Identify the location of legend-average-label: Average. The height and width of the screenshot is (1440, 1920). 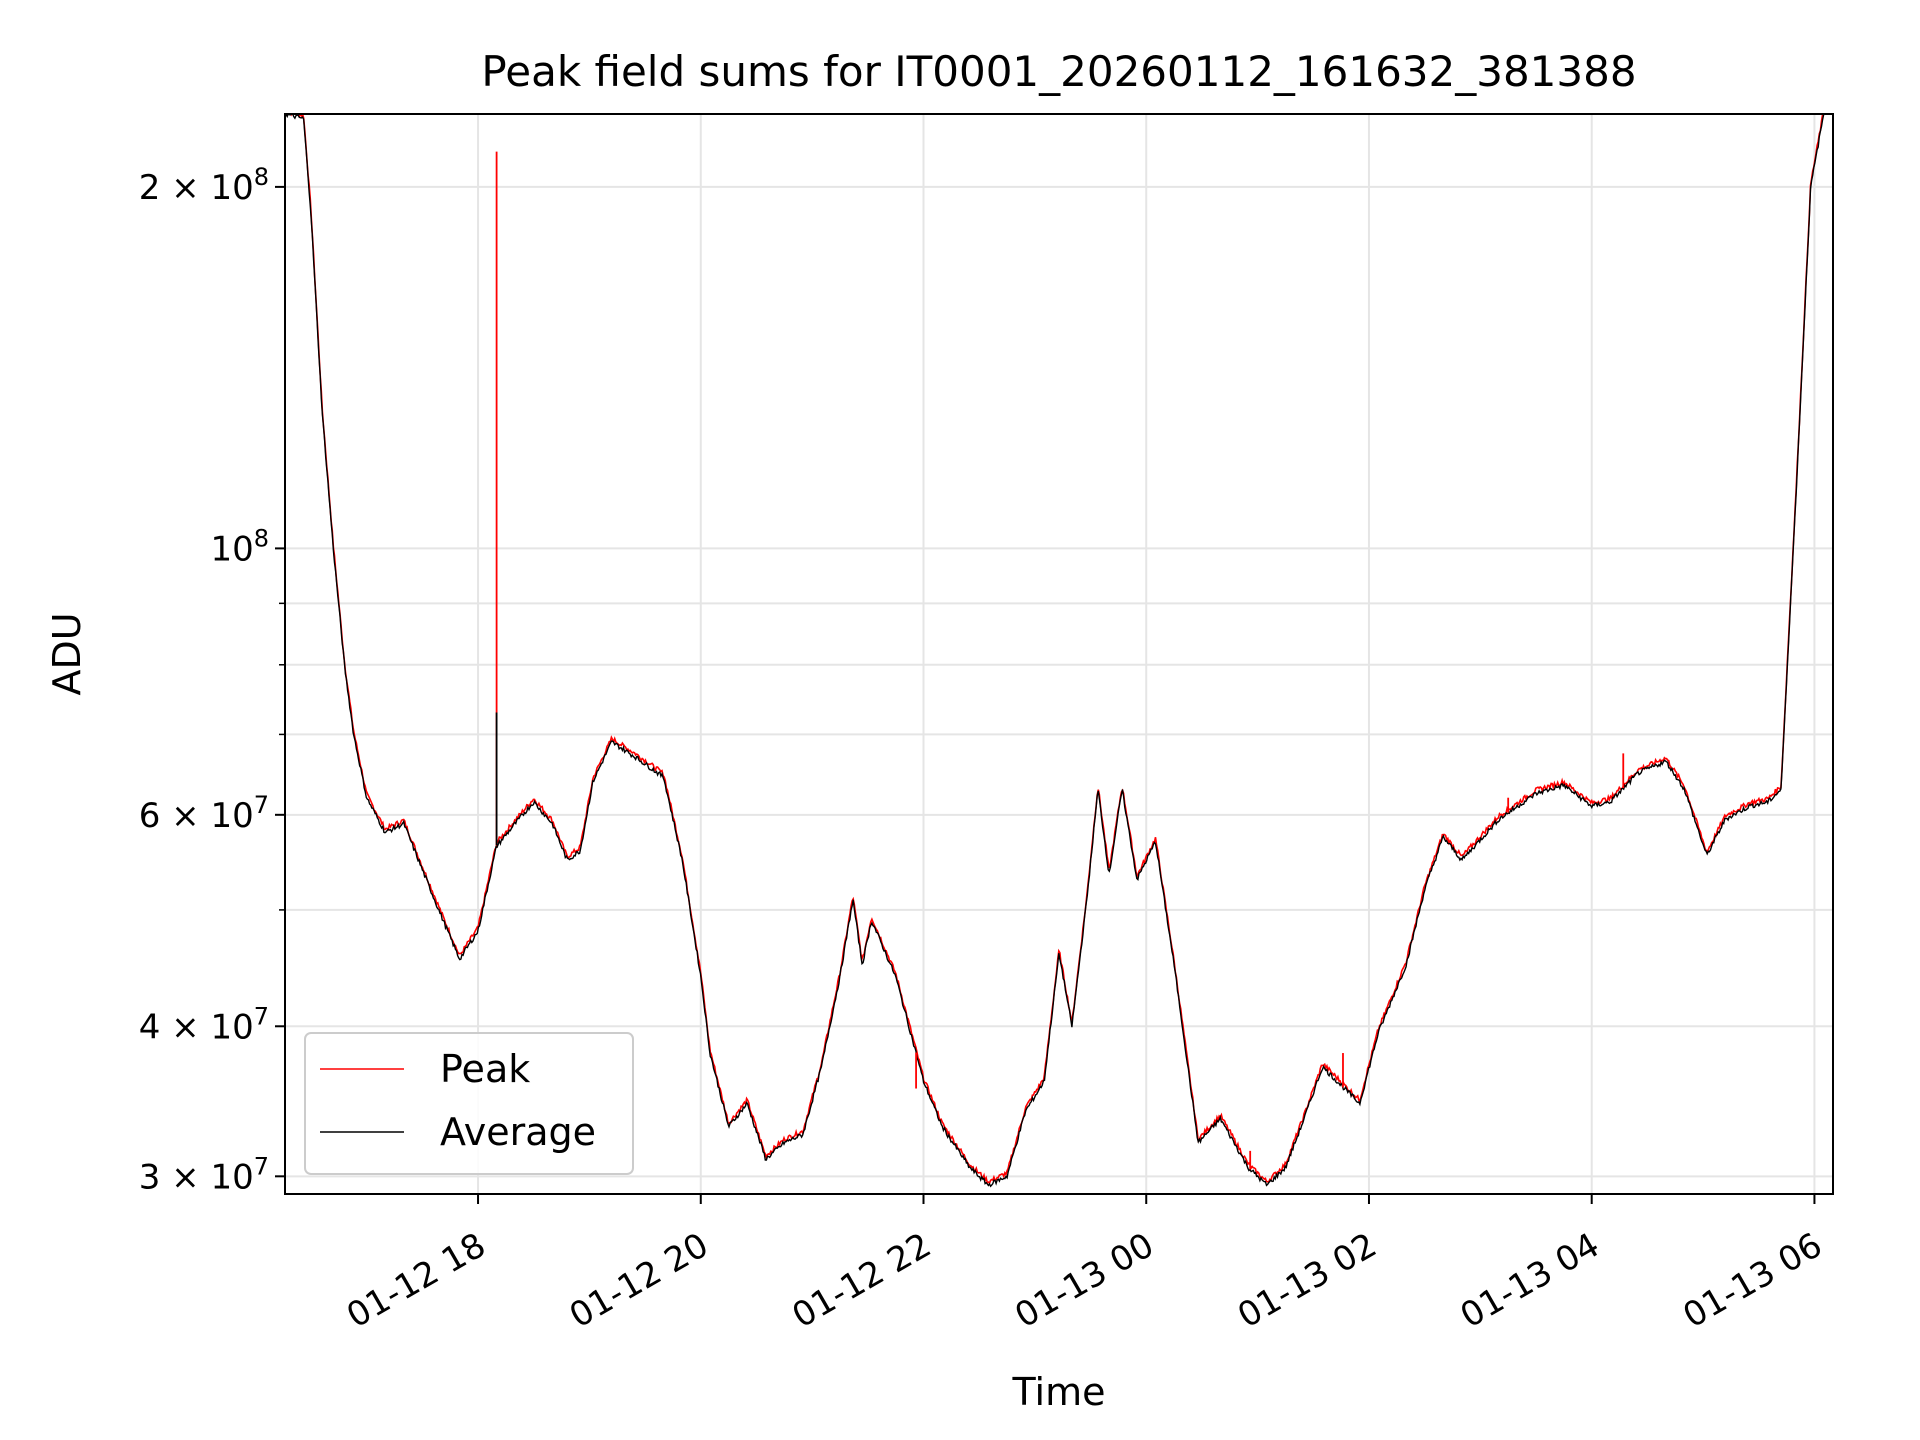
(518, 1132).